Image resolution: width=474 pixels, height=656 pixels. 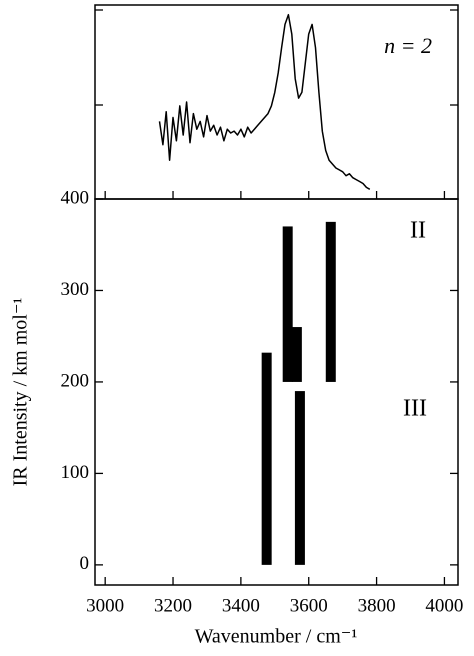 I want to click on y-tick-label: 200, so click(x=75, y=380).